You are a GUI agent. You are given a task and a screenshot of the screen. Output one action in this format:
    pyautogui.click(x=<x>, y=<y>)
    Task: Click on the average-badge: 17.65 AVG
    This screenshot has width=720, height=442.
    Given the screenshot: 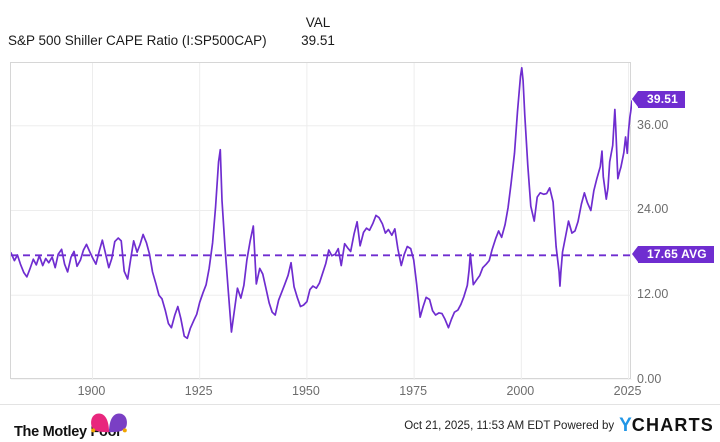 What is the action you would take?
    pyautogui.click(x=673, y=254)
    